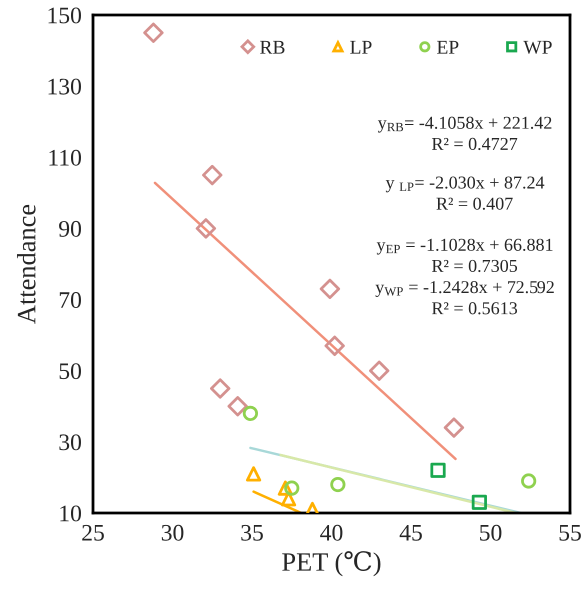  I want to click on y-tick-label: 30, so click(70, 442).